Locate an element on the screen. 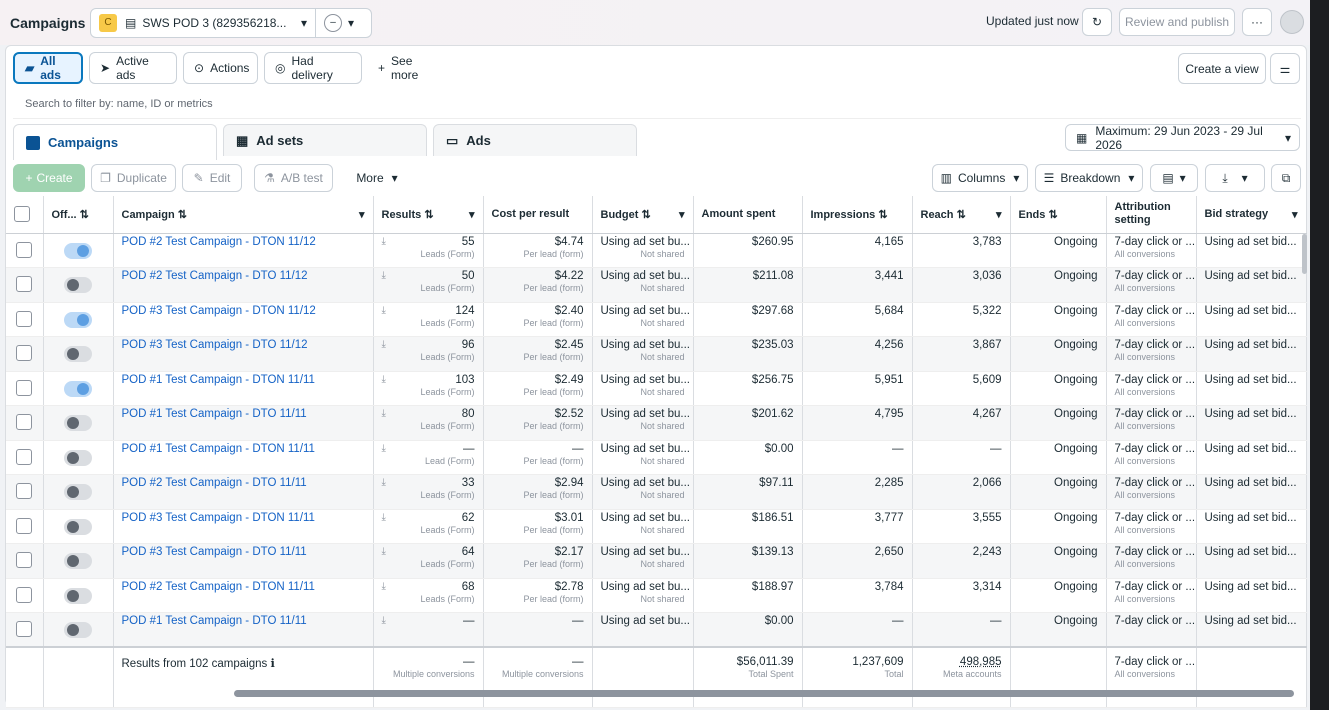 Image resolution: width=1329 pixels, height=710 pixels. row-select-cell is located at coordinates (25, 285).